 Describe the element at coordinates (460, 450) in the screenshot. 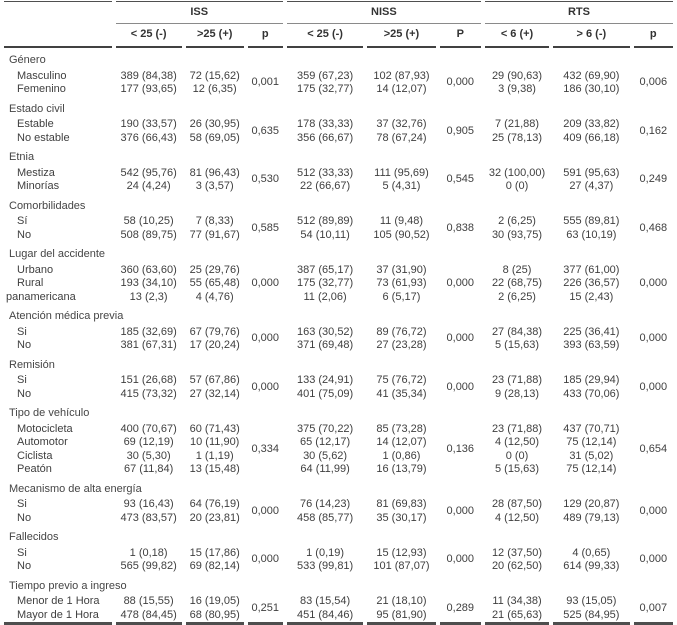

I see `p-value-cell: 0,136` at that location.